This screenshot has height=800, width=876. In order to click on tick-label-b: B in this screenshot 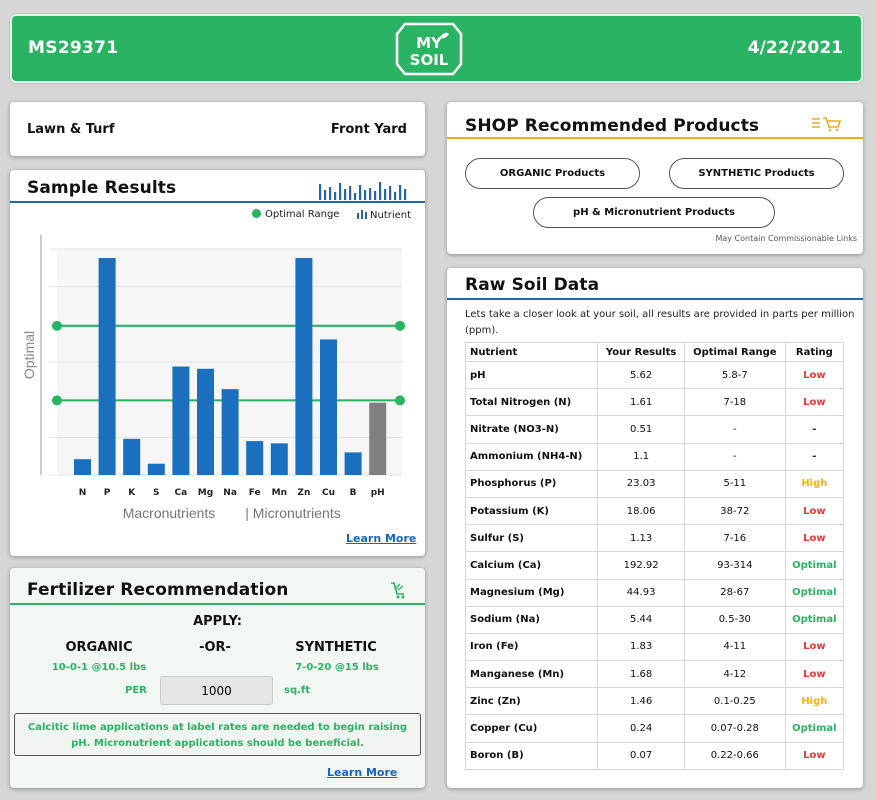, I will do `click(353, 493)`.